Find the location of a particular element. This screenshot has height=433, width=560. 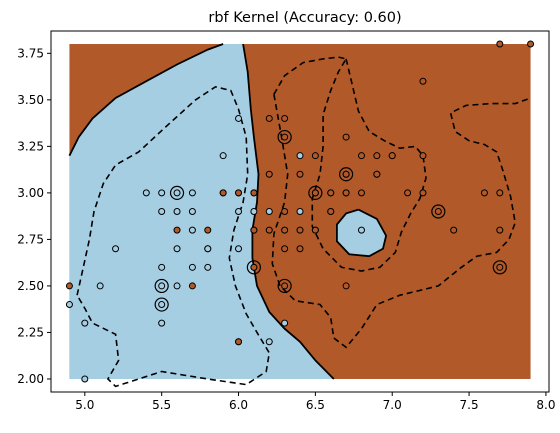

y-tick-label: 3.25 is located at coordinates (30, 146).